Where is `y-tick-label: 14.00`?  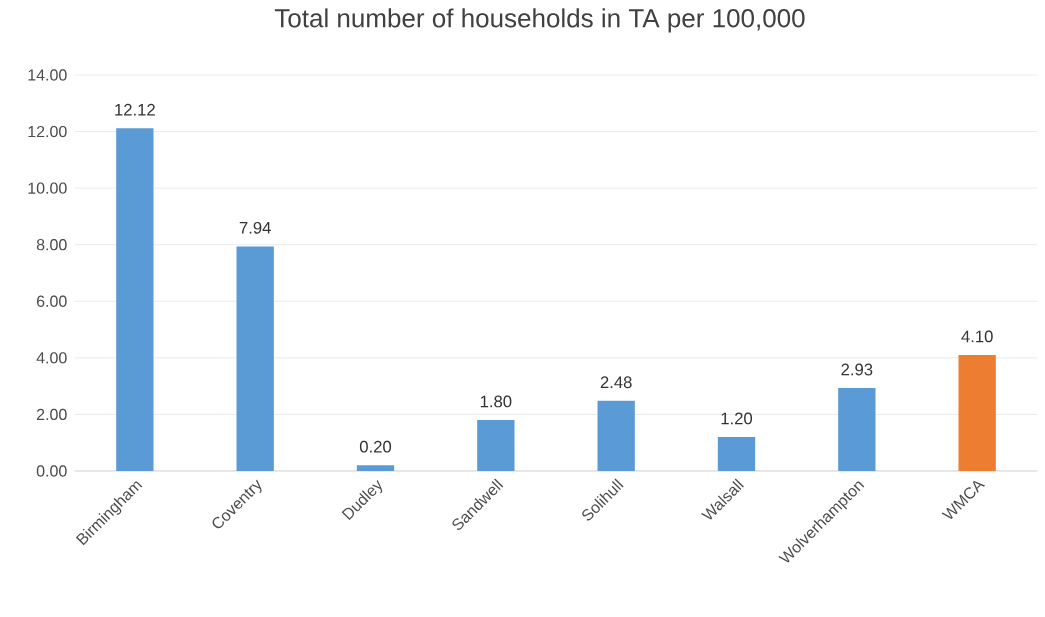
y-tick-label: 14.00 is located at coordinates (47, 75).